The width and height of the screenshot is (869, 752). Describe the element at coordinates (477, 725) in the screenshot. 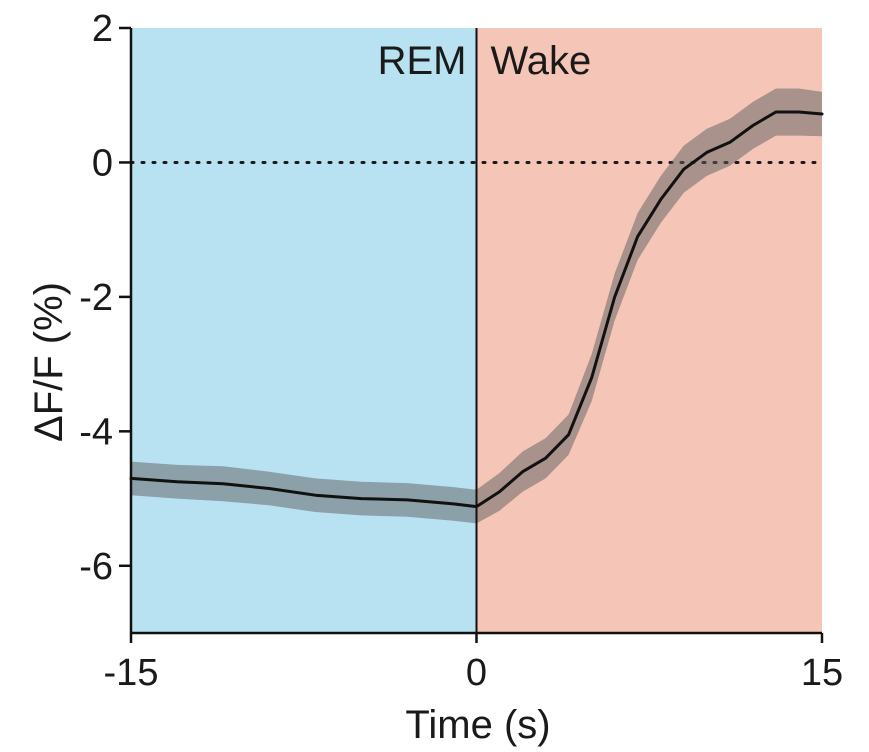

I see `x-axis-title: Time (s)` at that location.